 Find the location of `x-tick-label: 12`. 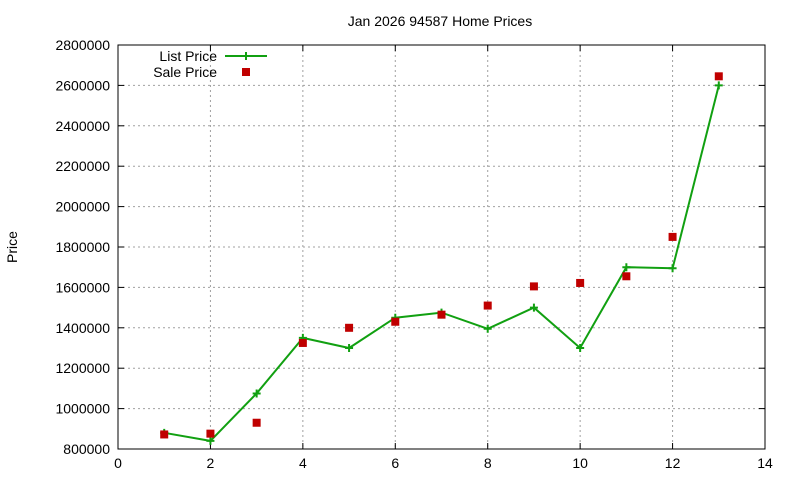

x-tick-label: 12 is located at coordinates (673, 463).